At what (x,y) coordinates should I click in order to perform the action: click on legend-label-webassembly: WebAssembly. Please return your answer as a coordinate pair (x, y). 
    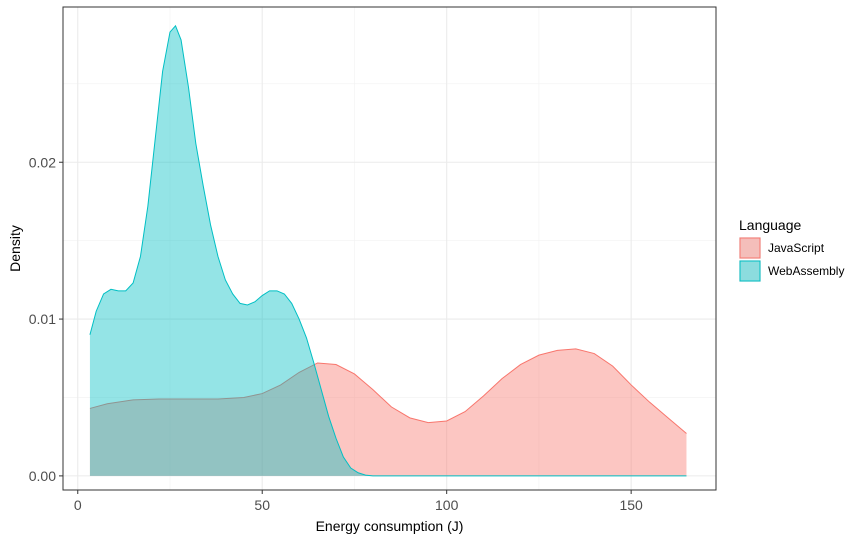
    Looking at the image, I should click on (806, 271).